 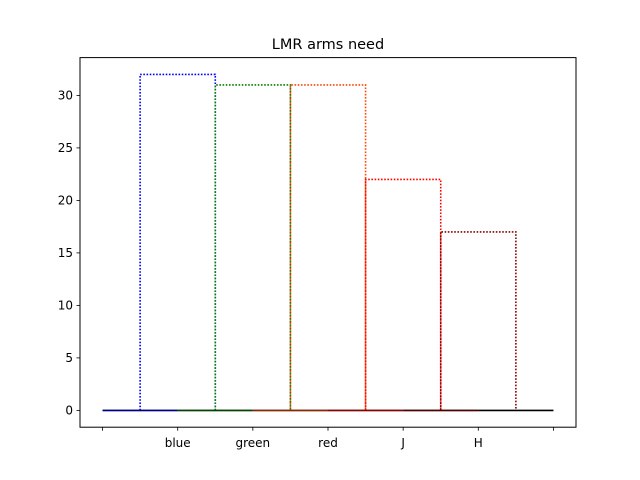 What do you see at coordinates (478, 321) in the screenshot?
I see `bar-H` at bounding box center [478, 321].